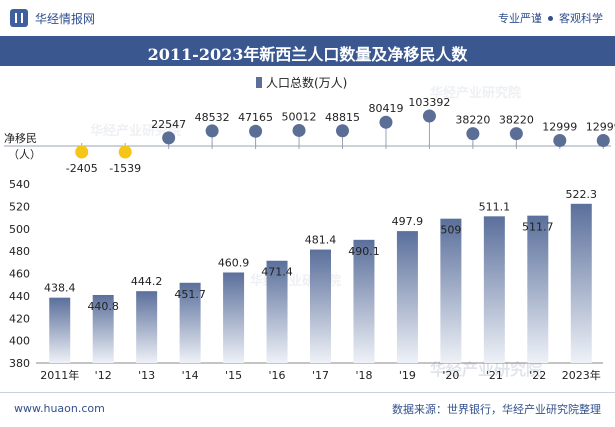 This screenshot has height=427, width=615. What do you see at coordinates (407, 375) in the screenshot?
I see `x-tick-label: '19` at bounding box center [407, 375].